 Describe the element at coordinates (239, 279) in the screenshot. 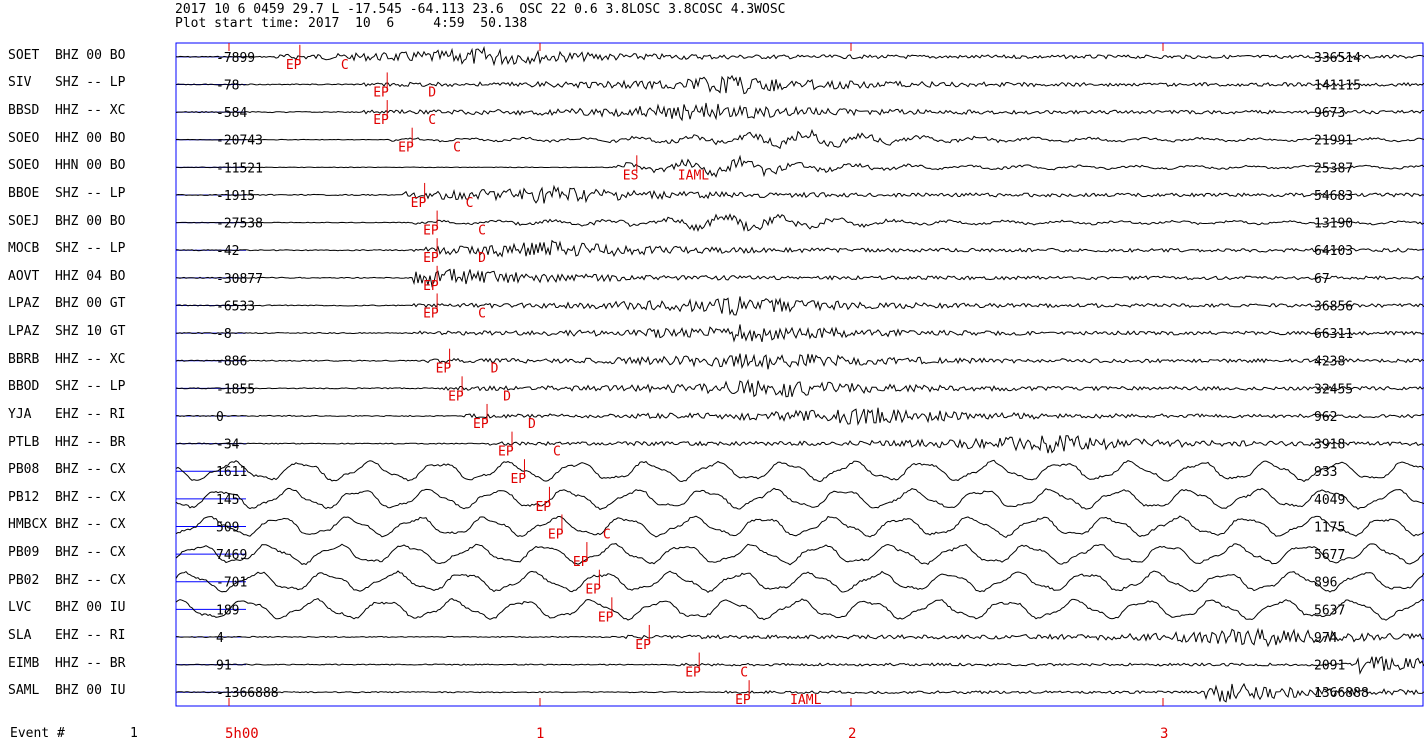

I see `trace-min-amplitude: -30877` at that location.